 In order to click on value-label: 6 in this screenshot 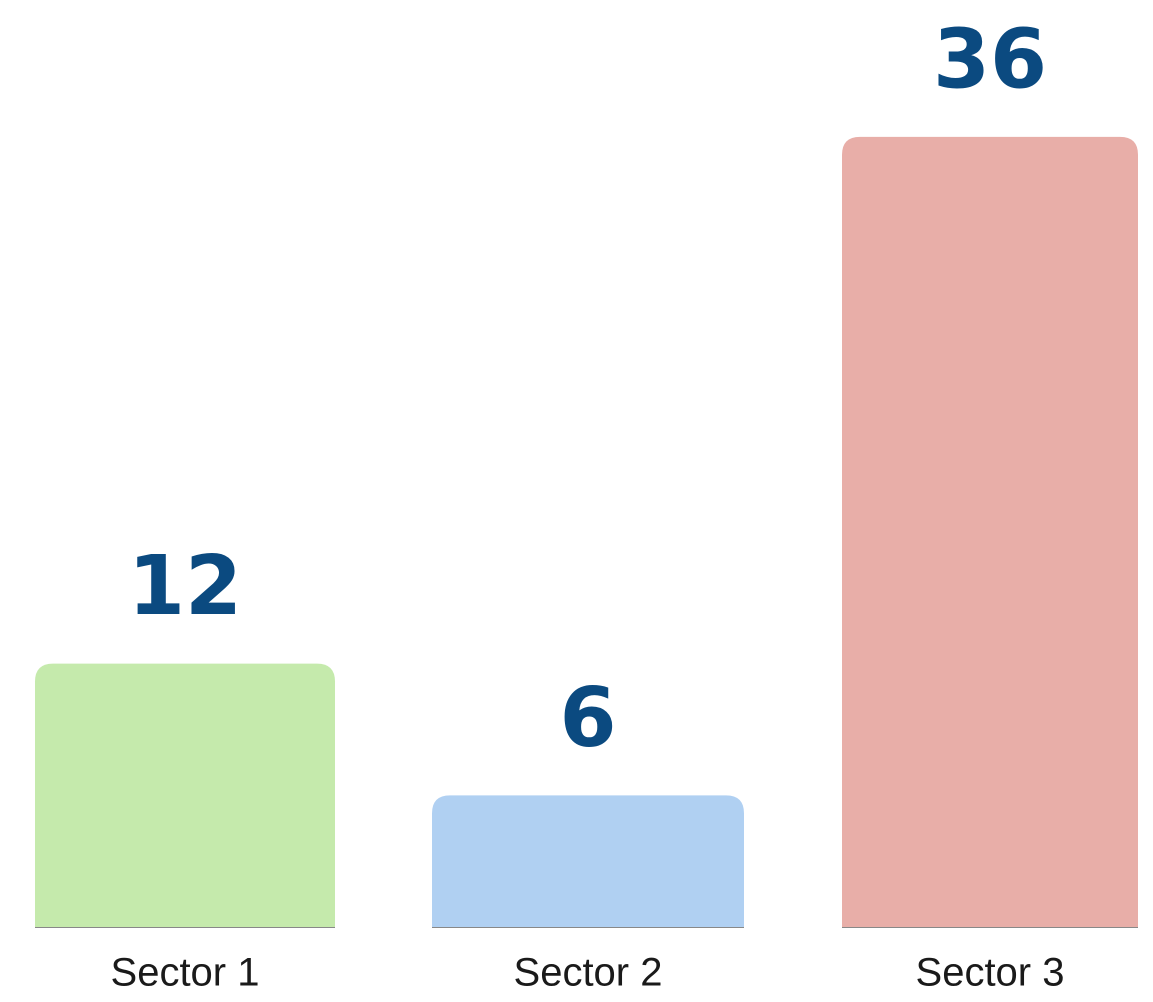, I will do `click(587, 718)`.